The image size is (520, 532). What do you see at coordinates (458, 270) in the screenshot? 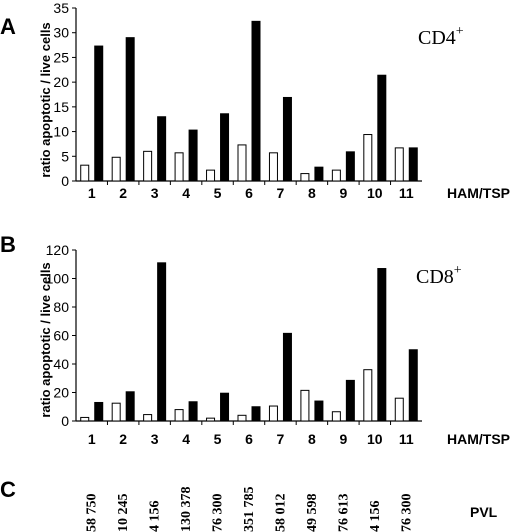
I see `panel-b-cell-sup: +` at bounding box center [458, 270].